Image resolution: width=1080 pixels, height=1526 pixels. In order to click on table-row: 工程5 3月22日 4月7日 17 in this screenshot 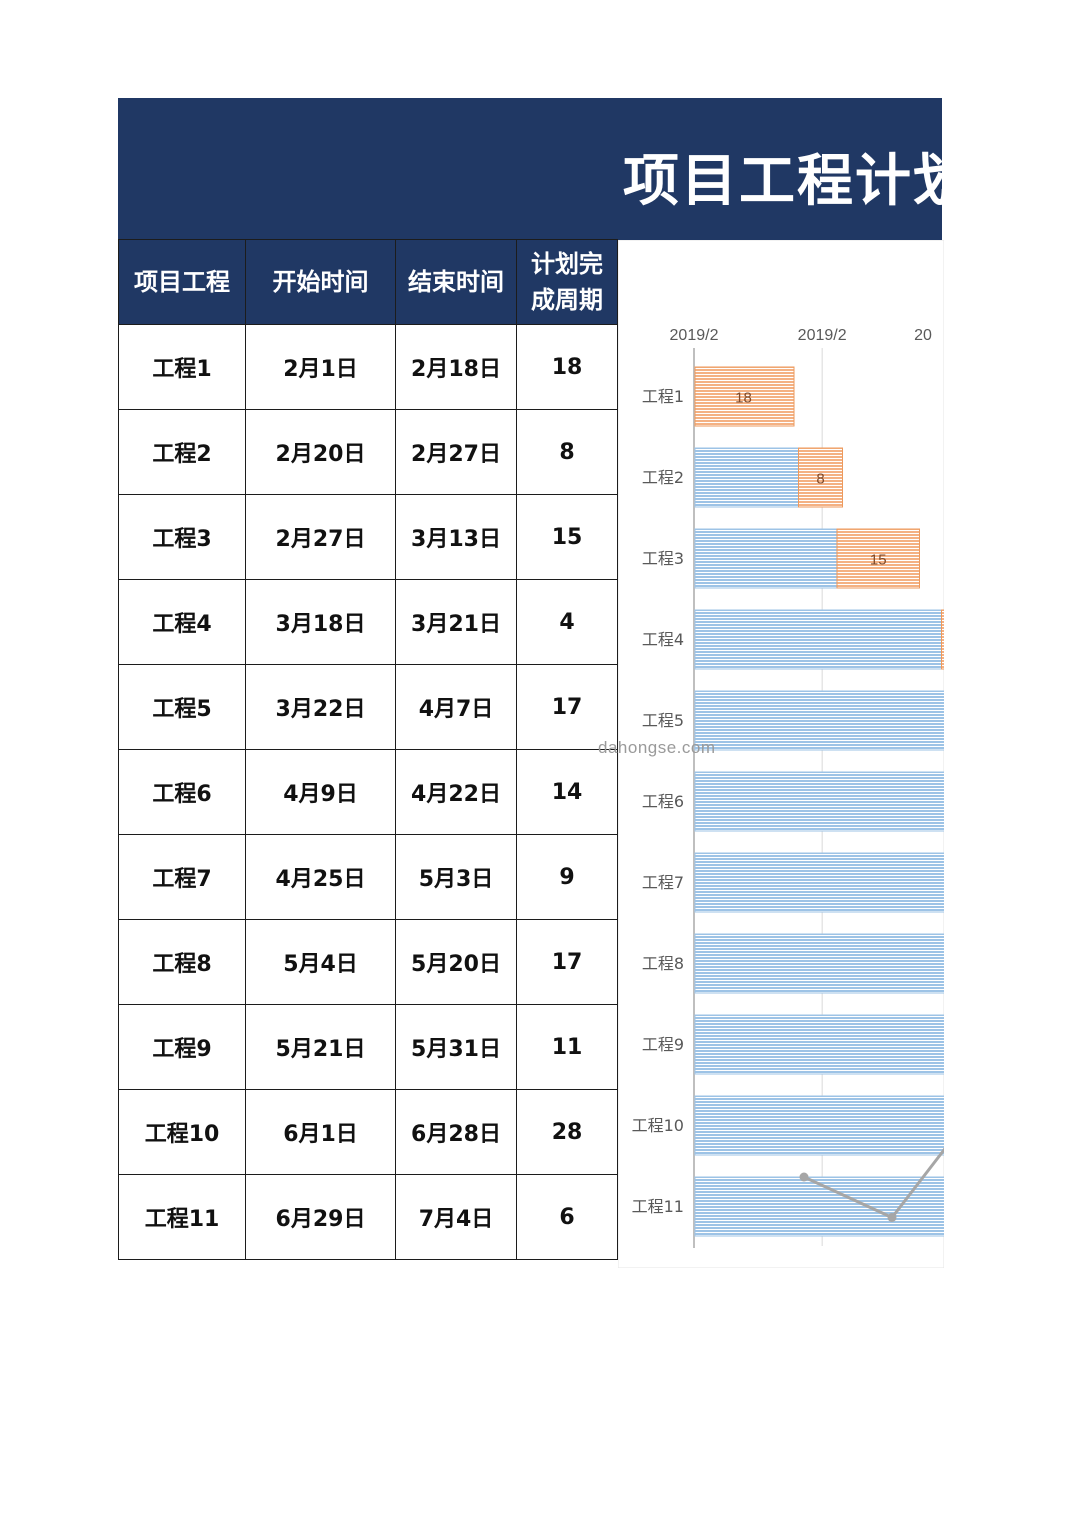, I will do `click(368, 707)`.